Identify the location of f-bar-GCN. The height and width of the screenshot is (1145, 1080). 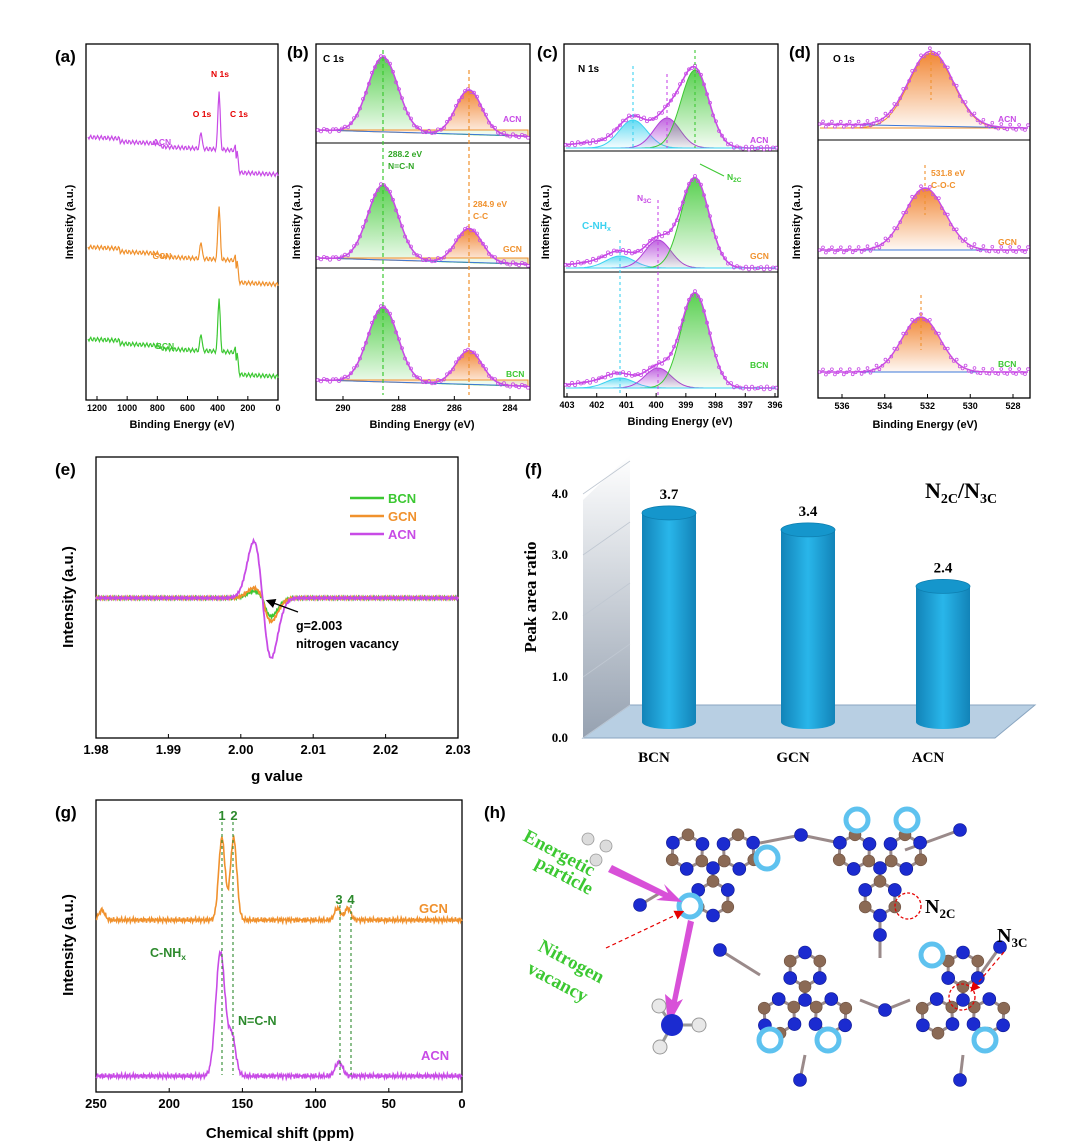
(808, 629).